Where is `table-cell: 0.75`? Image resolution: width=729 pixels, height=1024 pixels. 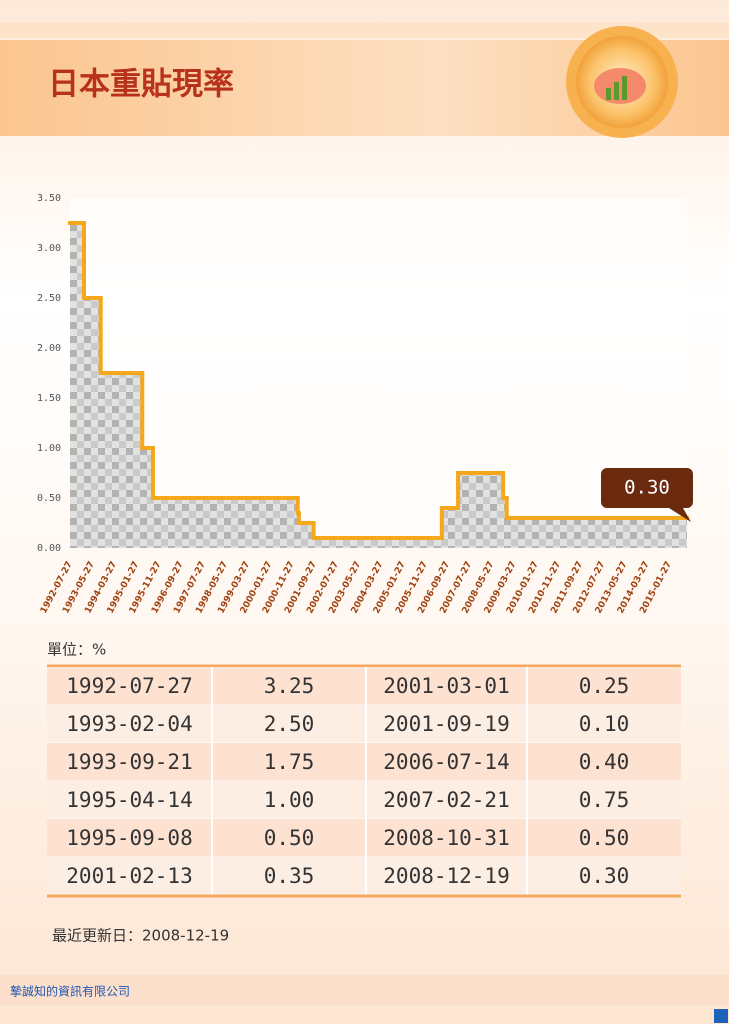 table-cell: 0.75 is located at coordinates (604, 800).